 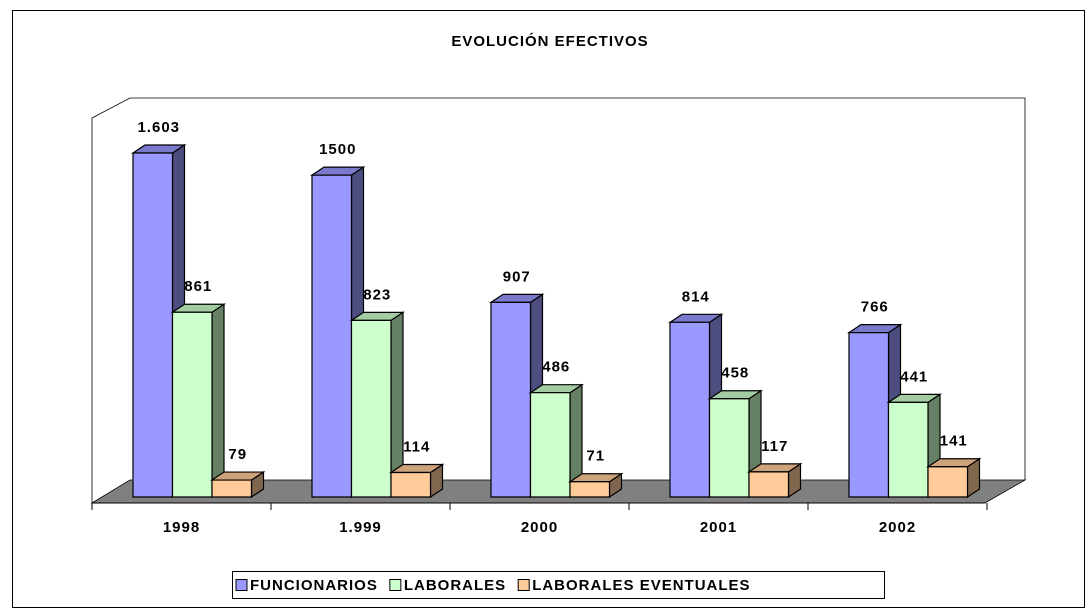 I want to click on data-label: 79, so click(x=237, y=454).